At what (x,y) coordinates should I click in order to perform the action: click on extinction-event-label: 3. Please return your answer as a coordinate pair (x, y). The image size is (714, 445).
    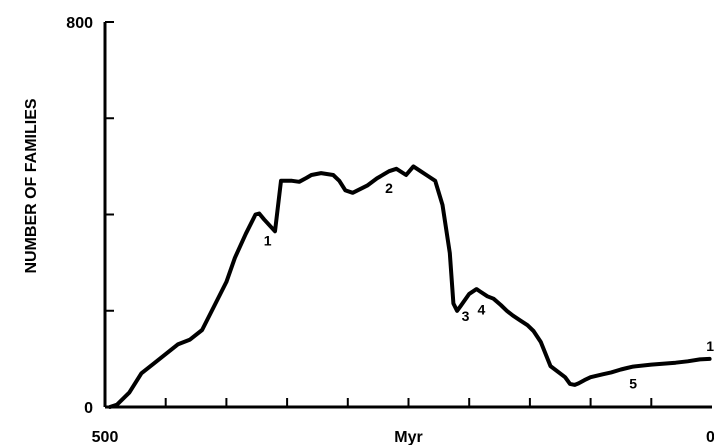
    Looking at the image, I should click on (466, 316).